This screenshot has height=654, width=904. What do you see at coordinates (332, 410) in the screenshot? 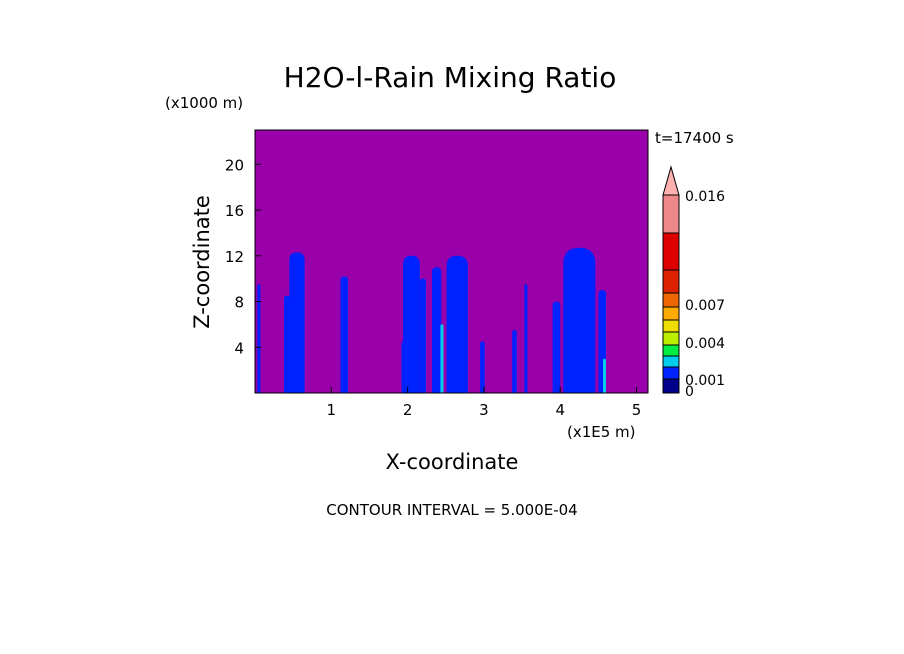
I see `x-tick-label: 1` at bounding box center [332, 410].